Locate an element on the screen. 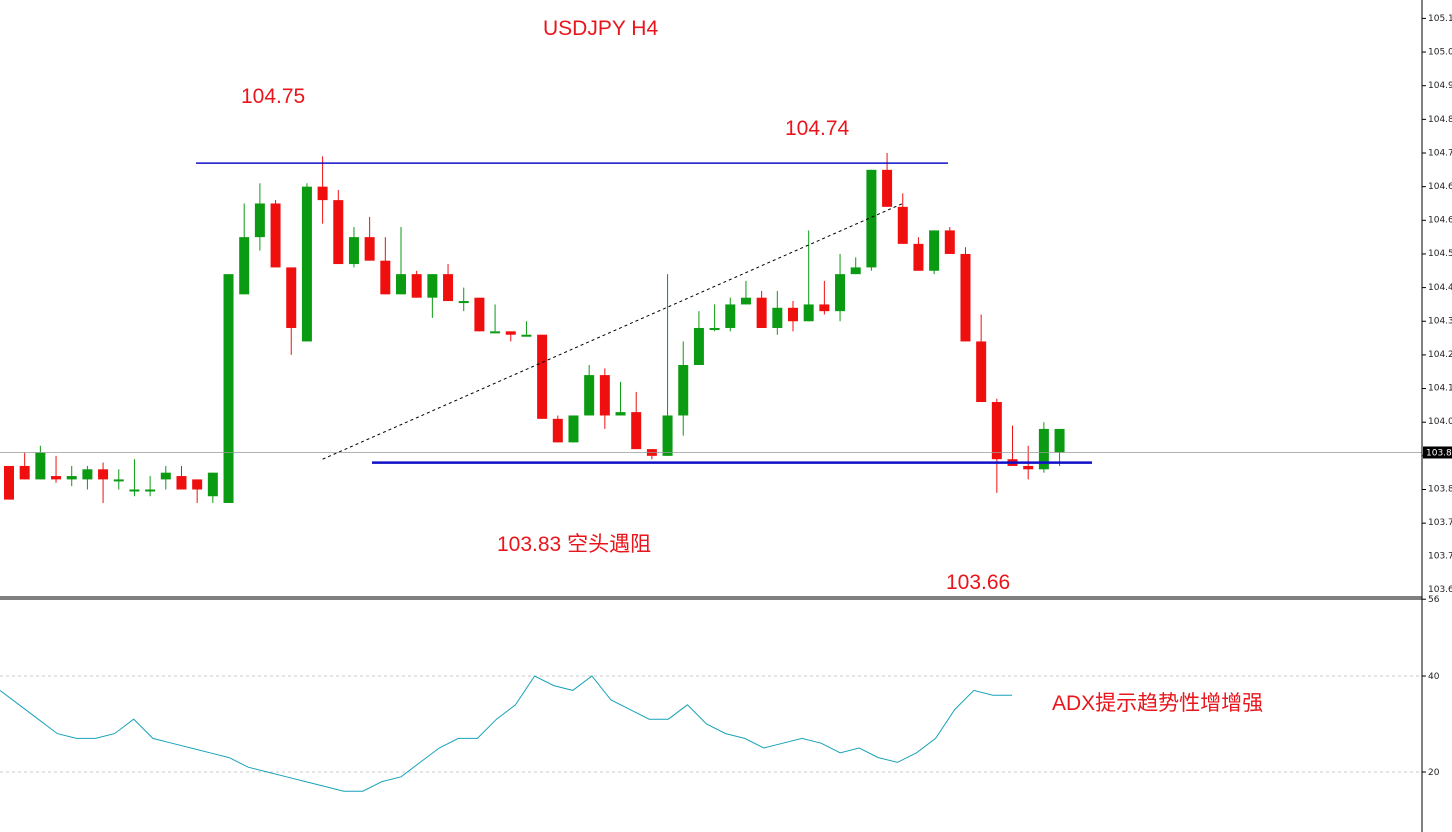 The height and width of the screenshot is (832, 1452). price-tick-label: 104.7 is located at coordinates (1440, 153).